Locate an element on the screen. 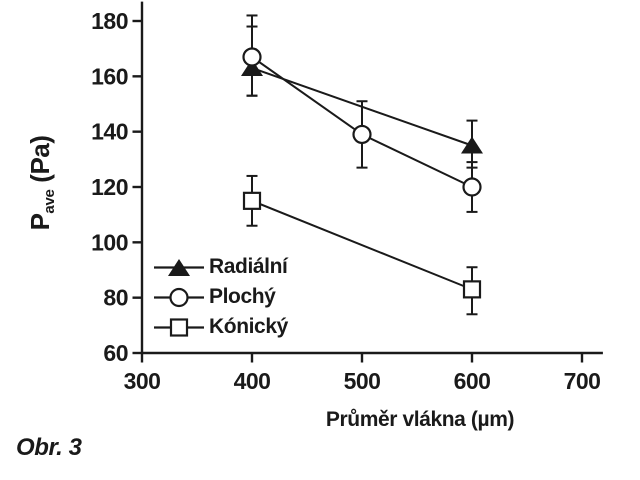 The height and width of the screenshot is (480, 640). x-axis-tick-label: 300 is located at coordinates (142, 381).